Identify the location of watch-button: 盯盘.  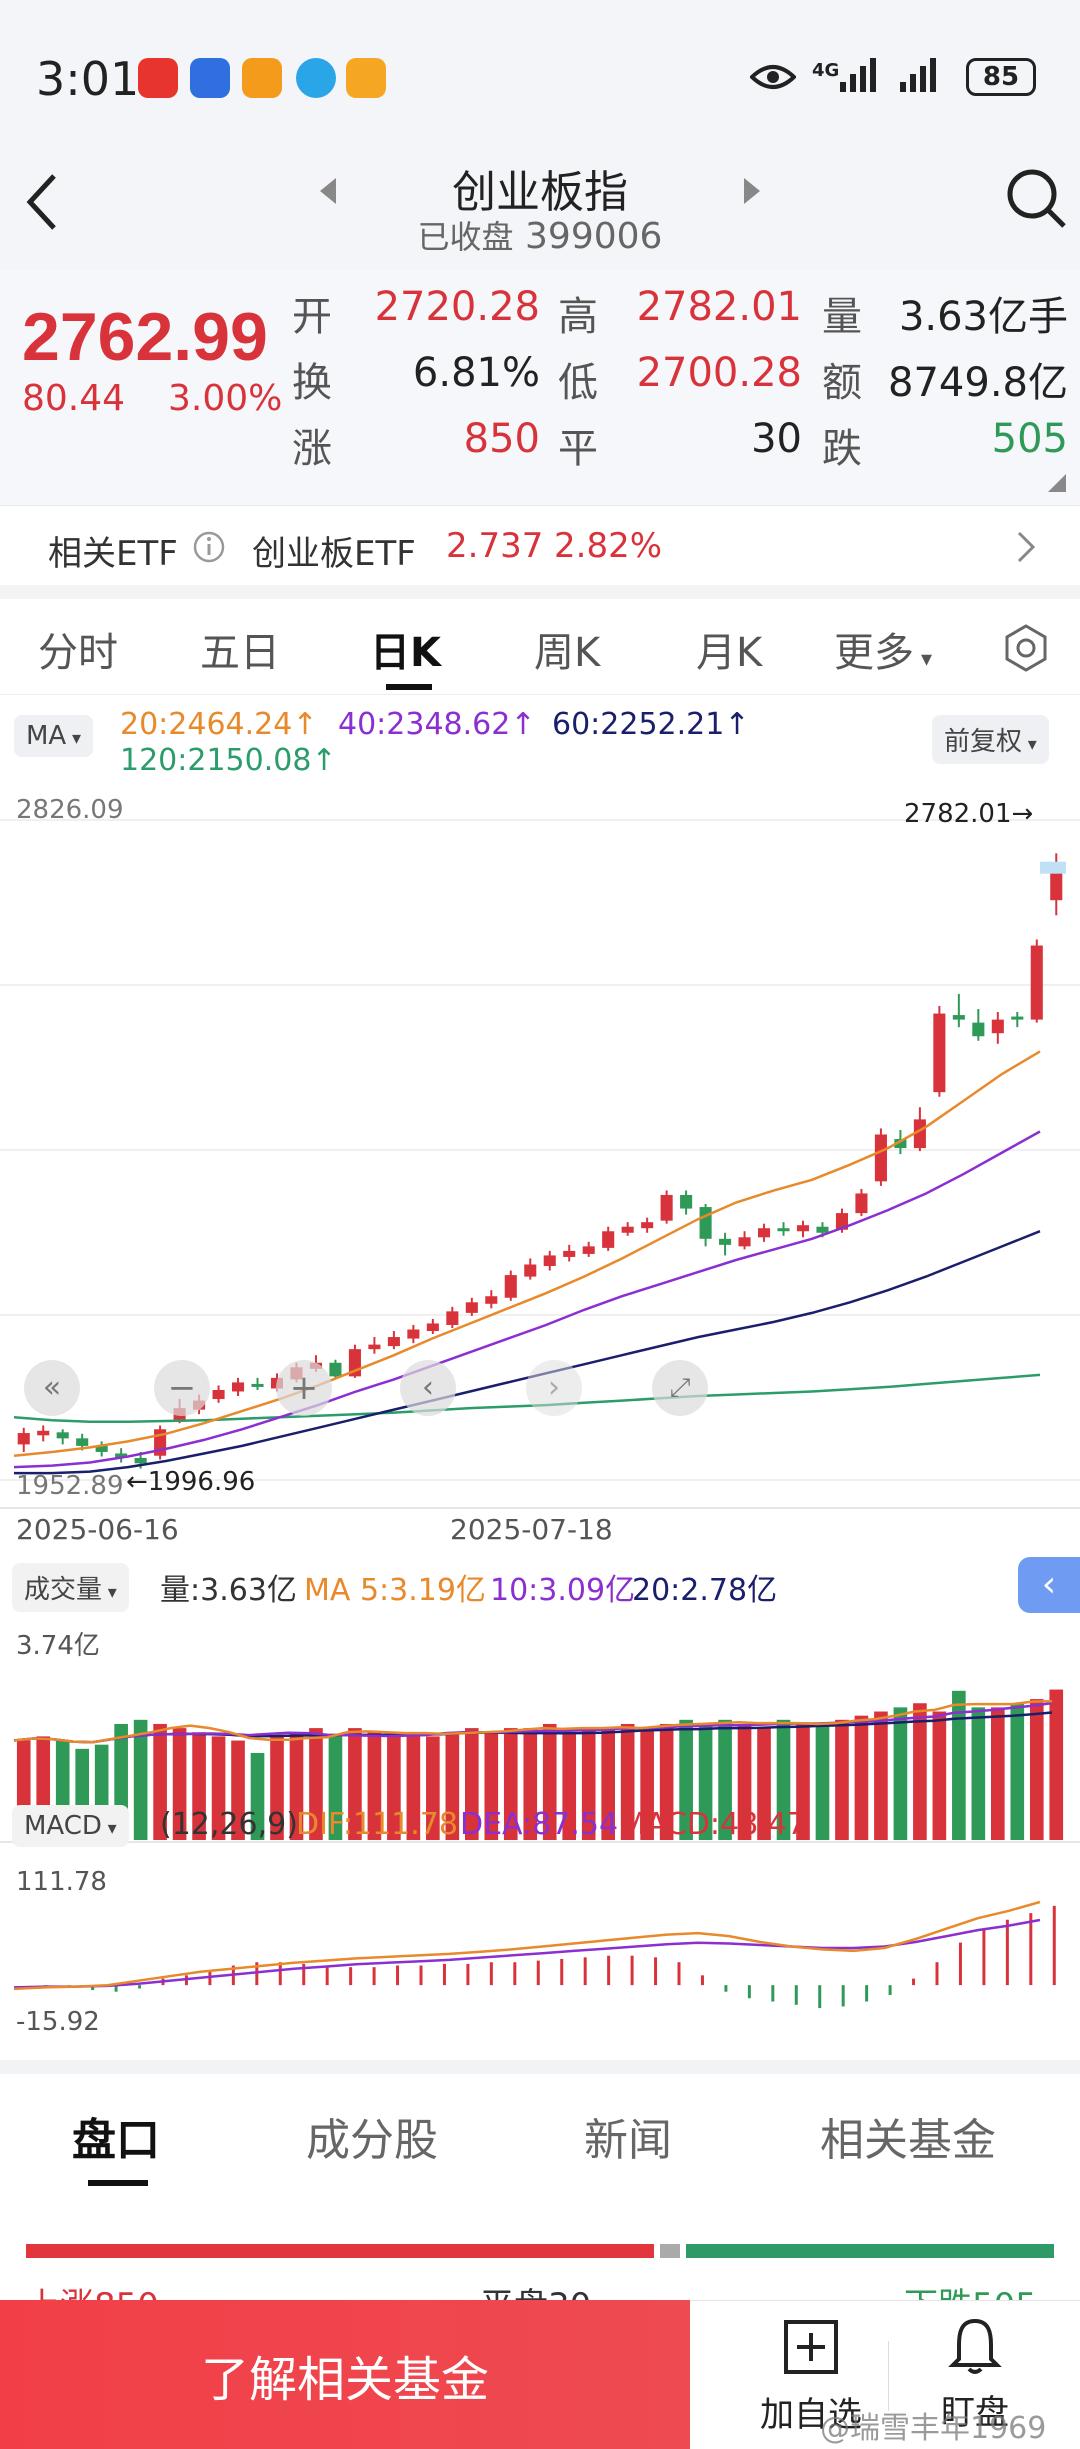
(975, 2378).